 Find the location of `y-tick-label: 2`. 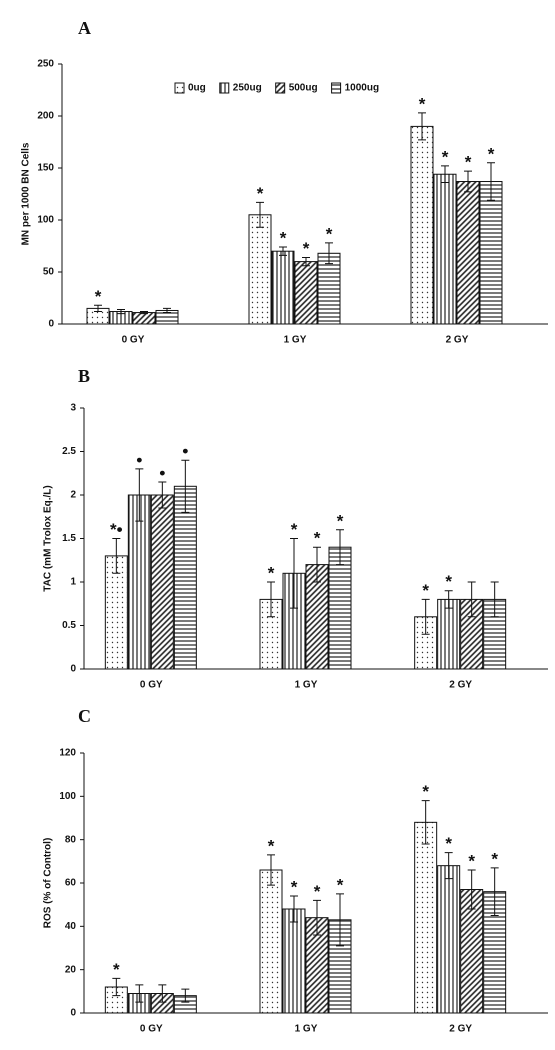

y-tick-label: 2 is located at coordinates (73, 495).